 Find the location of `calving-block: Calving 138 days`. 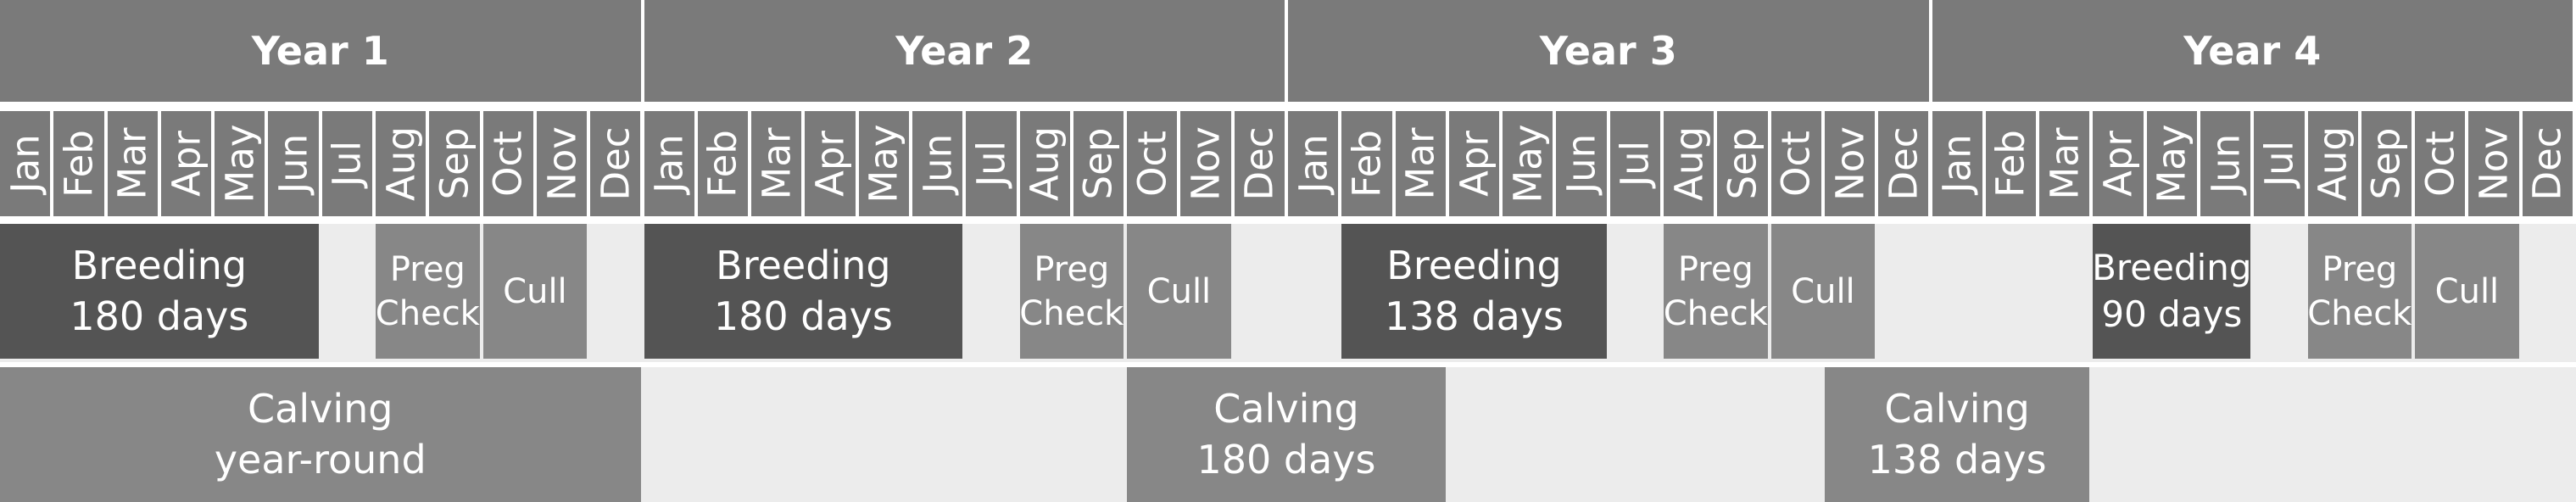

calving-block: Calving 138 days is located at coordinates (1957, 434).